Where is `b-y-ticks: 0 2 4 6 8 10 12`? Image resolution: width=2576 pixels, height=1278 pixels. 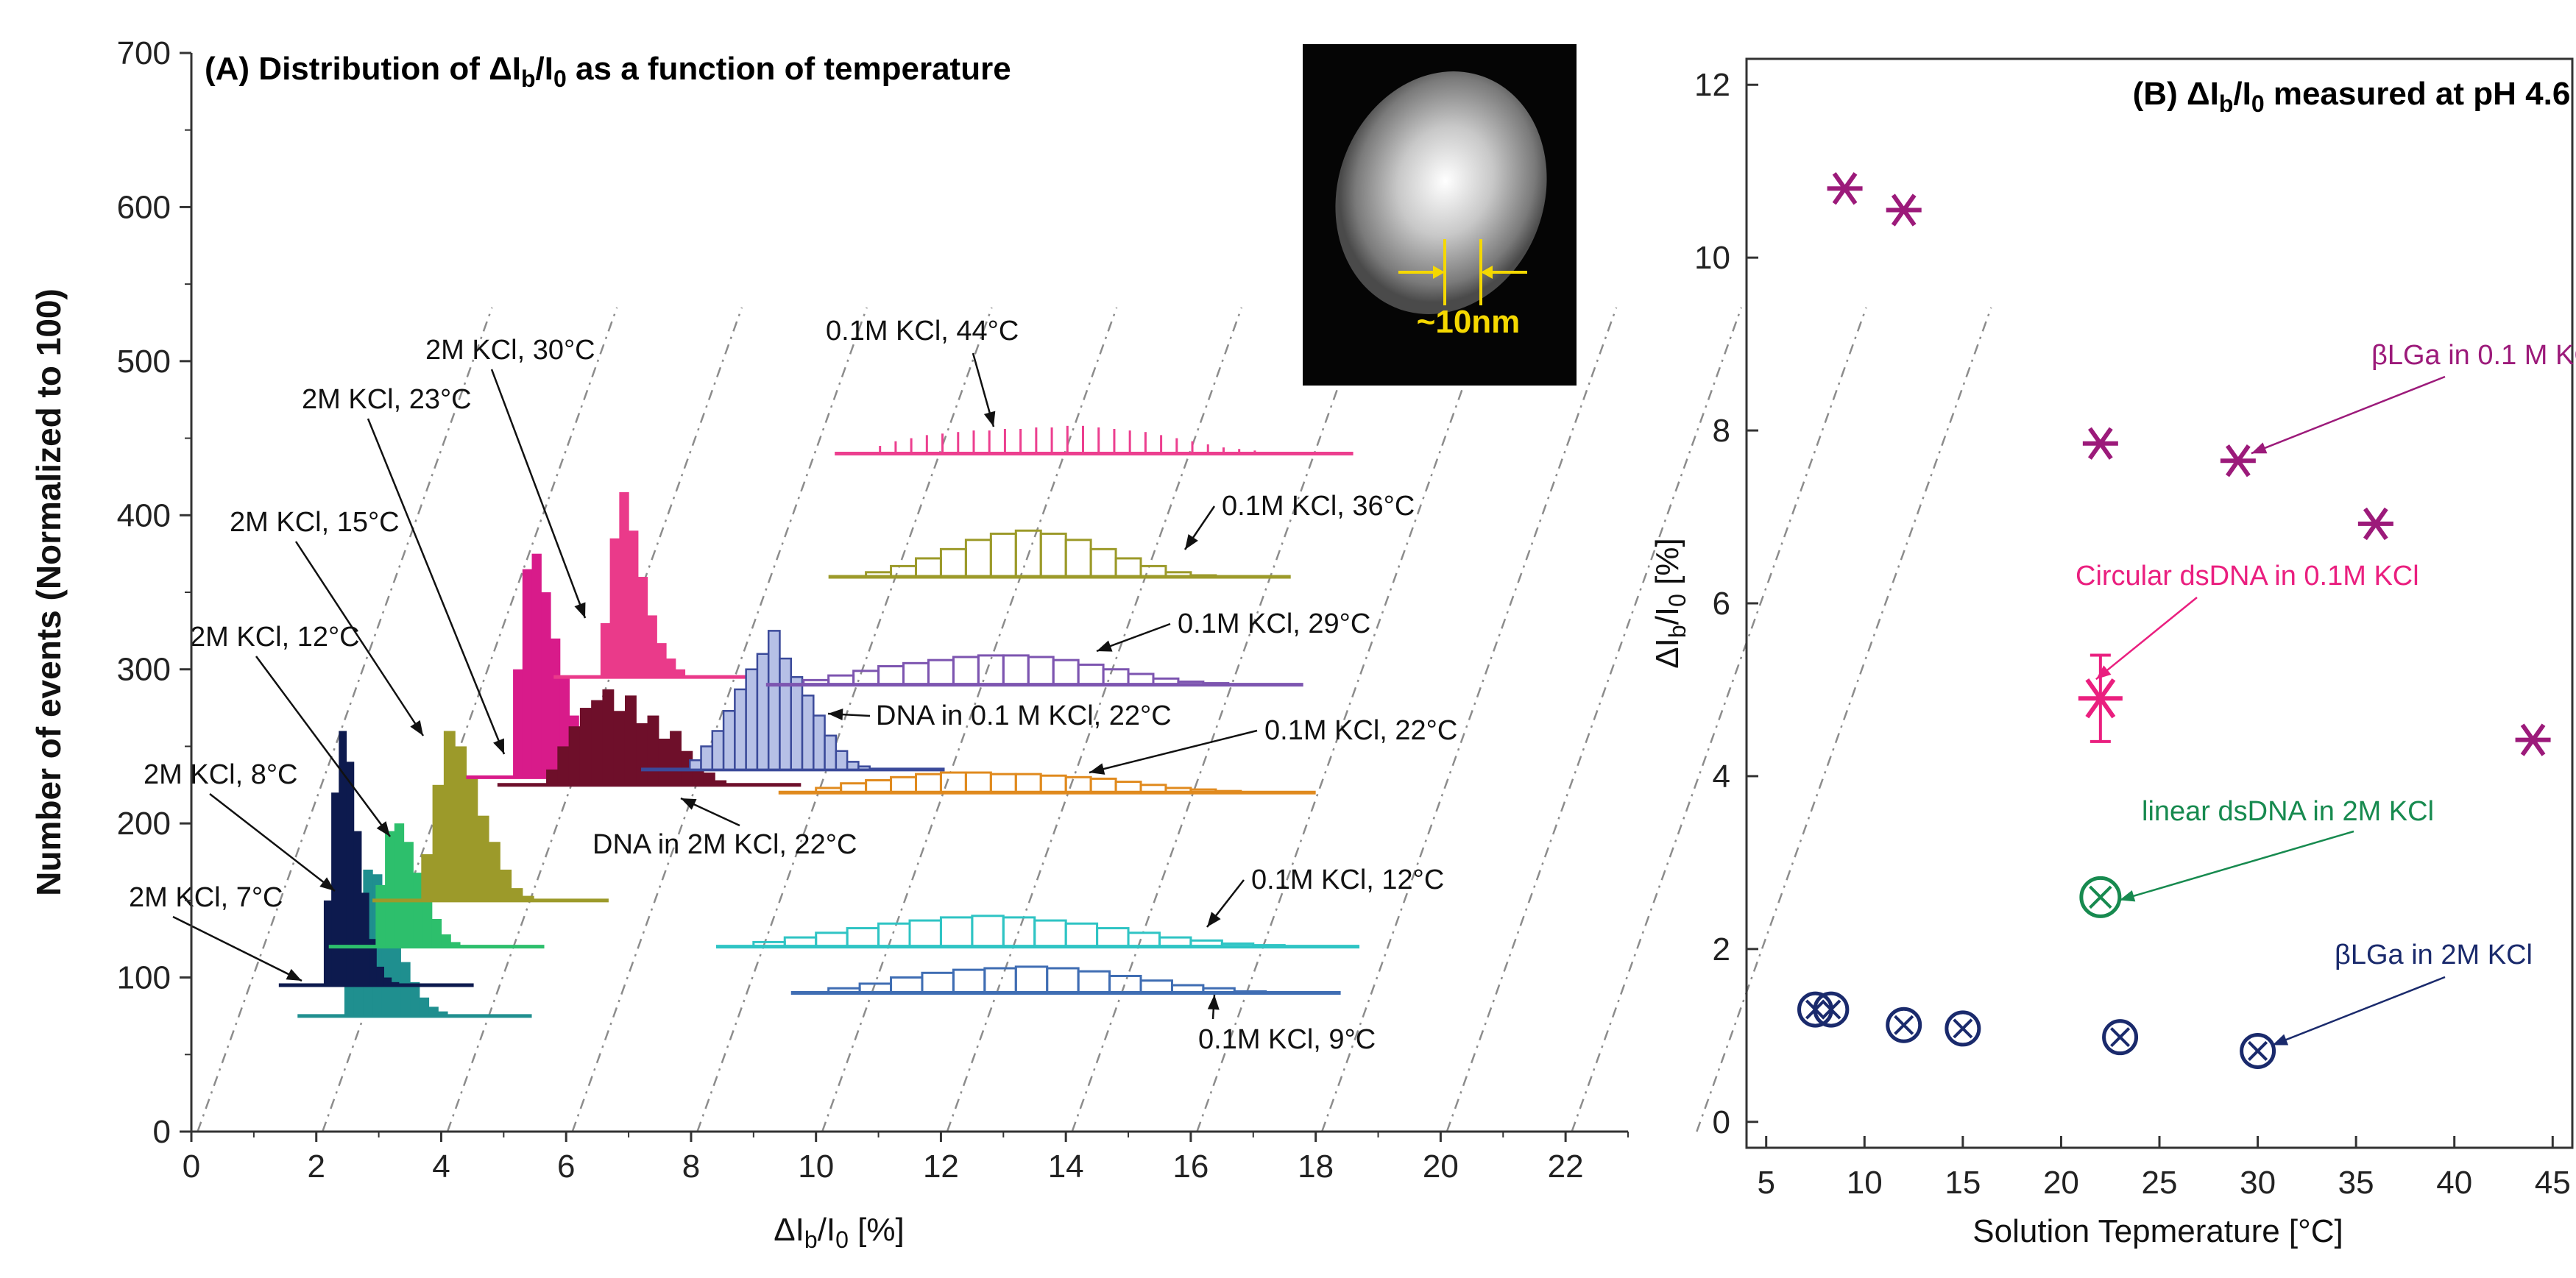
b-y-ticks: 0 2 4 6 8 10 12 is located at coordinates (1726, 603).